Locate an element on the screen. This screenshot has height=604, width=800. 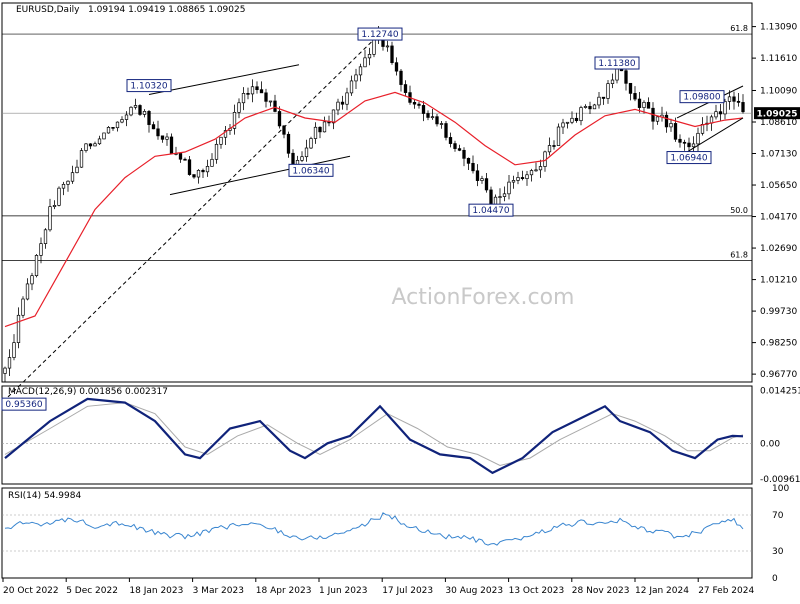
level-label-text: 1.09800 is located at coordinates (701, 98).